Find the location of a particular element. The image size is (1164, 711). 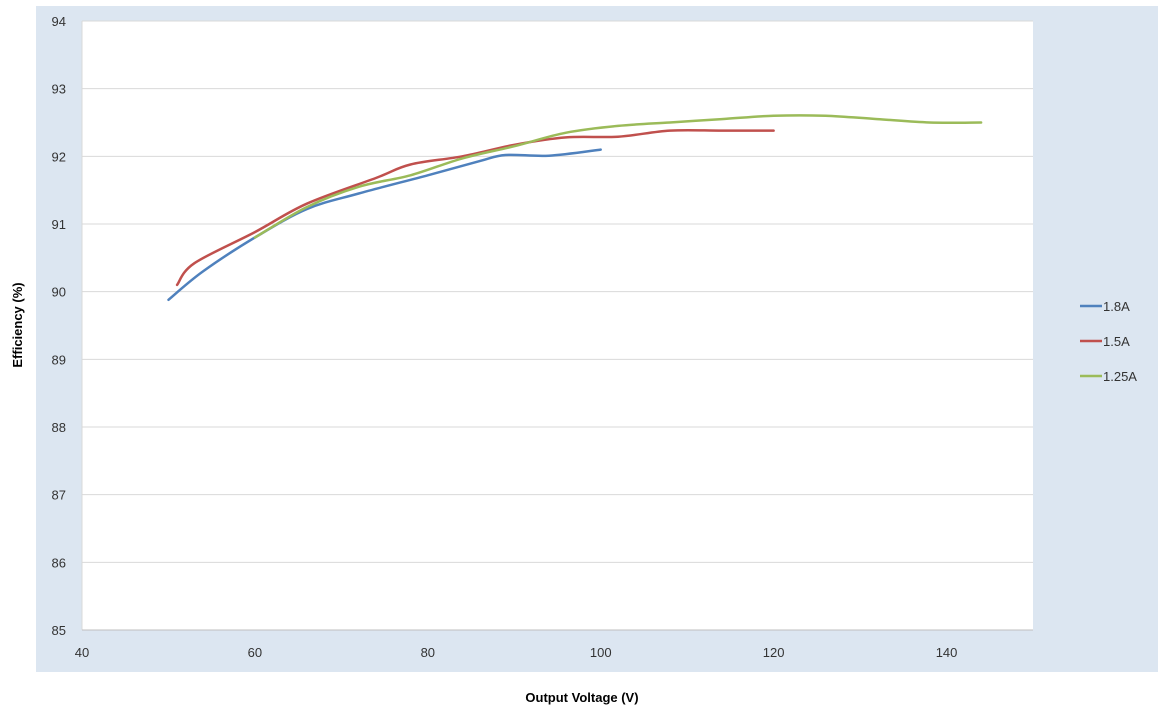

x-tick-label: 140 is located at coordinates (947, 652).